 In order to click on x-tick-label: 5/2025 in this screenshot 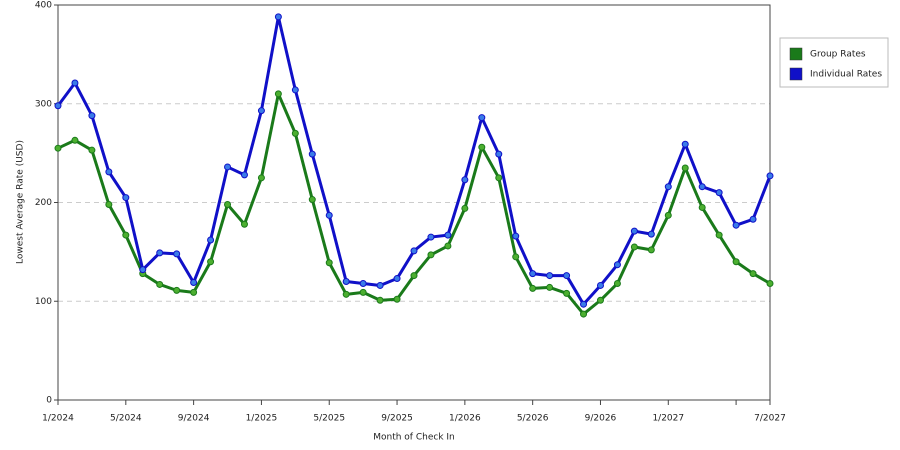, I will do `click(329, 419)`.